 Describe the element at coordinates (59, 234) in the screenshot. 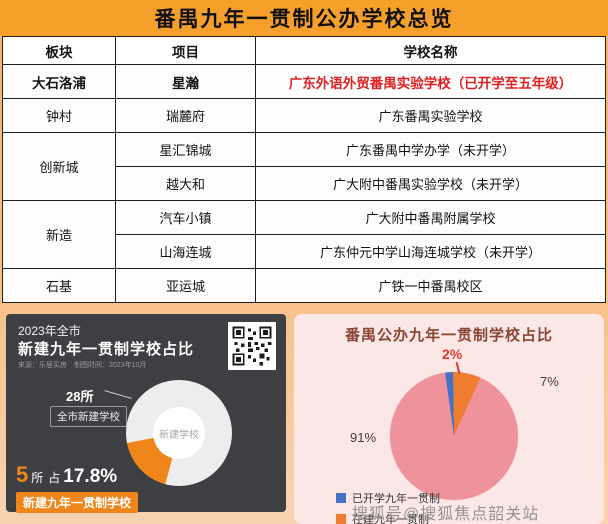

I see `plate-cell: 新造` at that location.